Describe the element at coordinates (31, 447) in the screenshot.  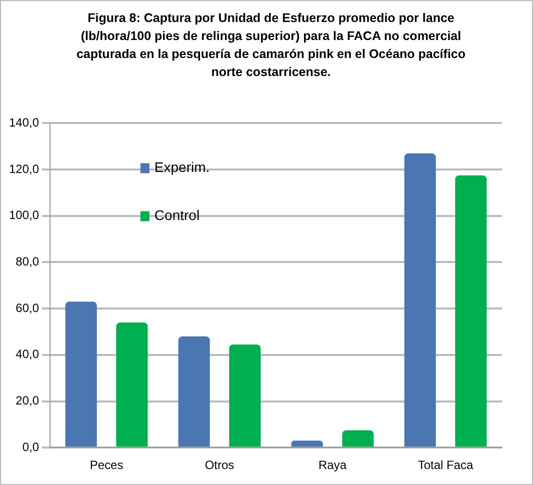
I see `y-tick-label: 0,0` at that location.